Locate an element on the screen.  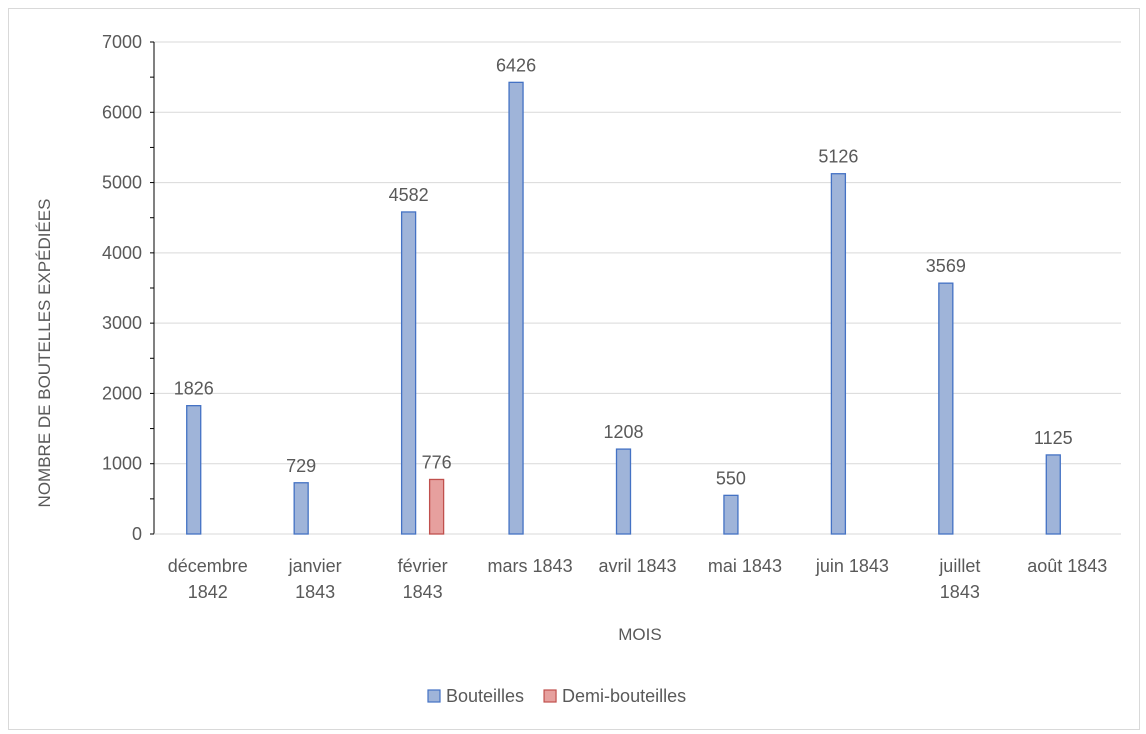
y-tick-label: 0 is located at coordinates (137, 534).